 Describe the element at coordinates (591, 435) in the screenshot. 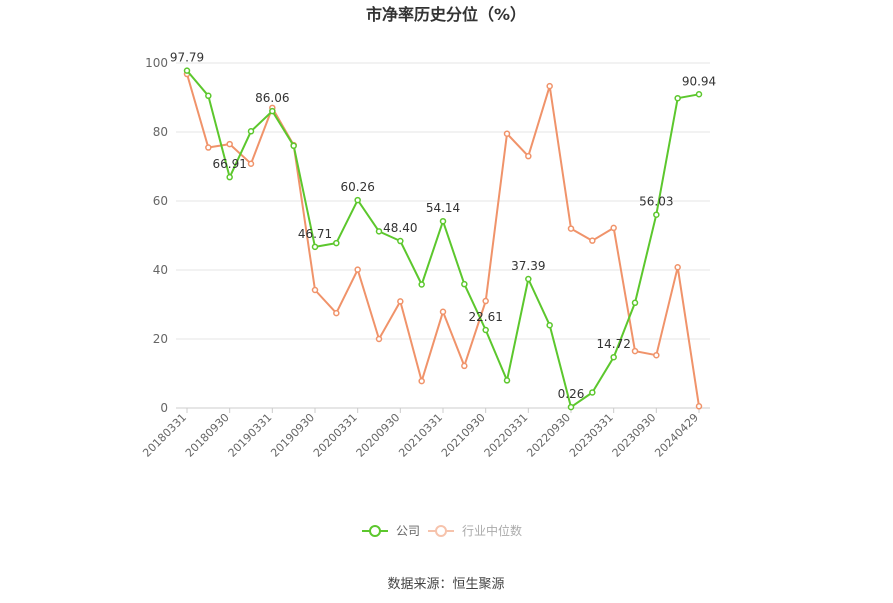

I see `x-tick-label: 20230331` at that location.